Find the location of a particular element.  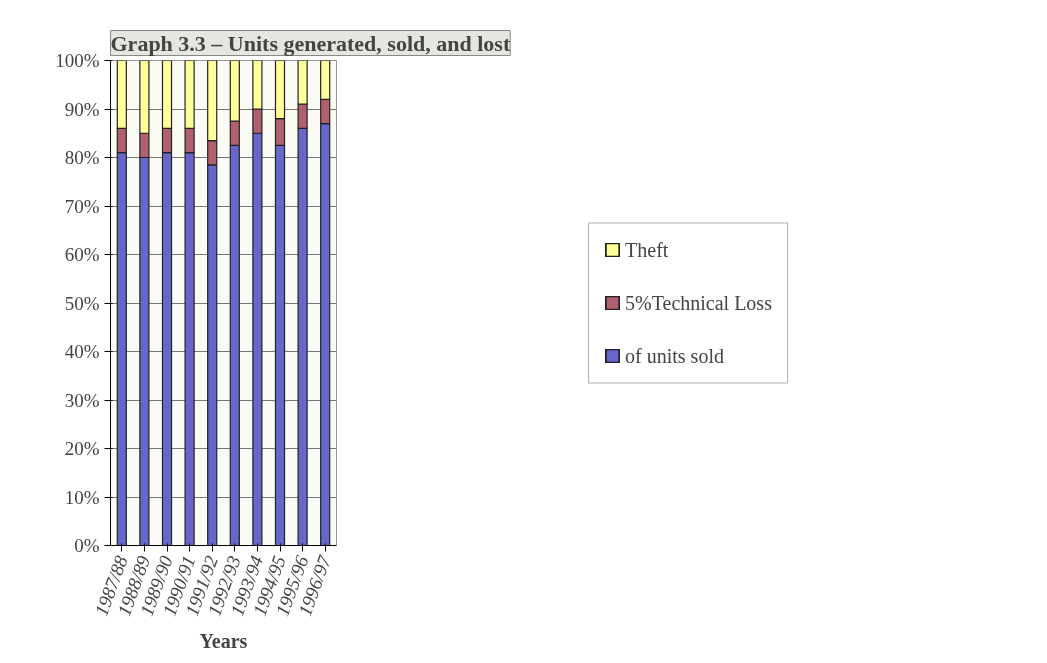

y-tick-label: 60% is located at coordinates (82, 254).